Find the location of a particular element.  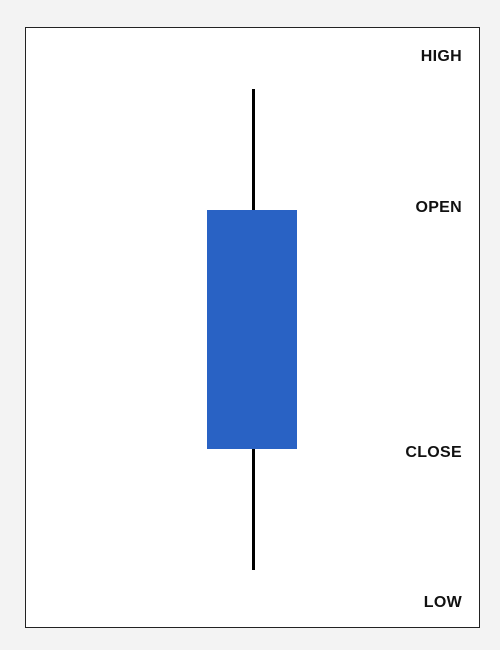

label-close: CLOSE is located at coordinates (433, 452).